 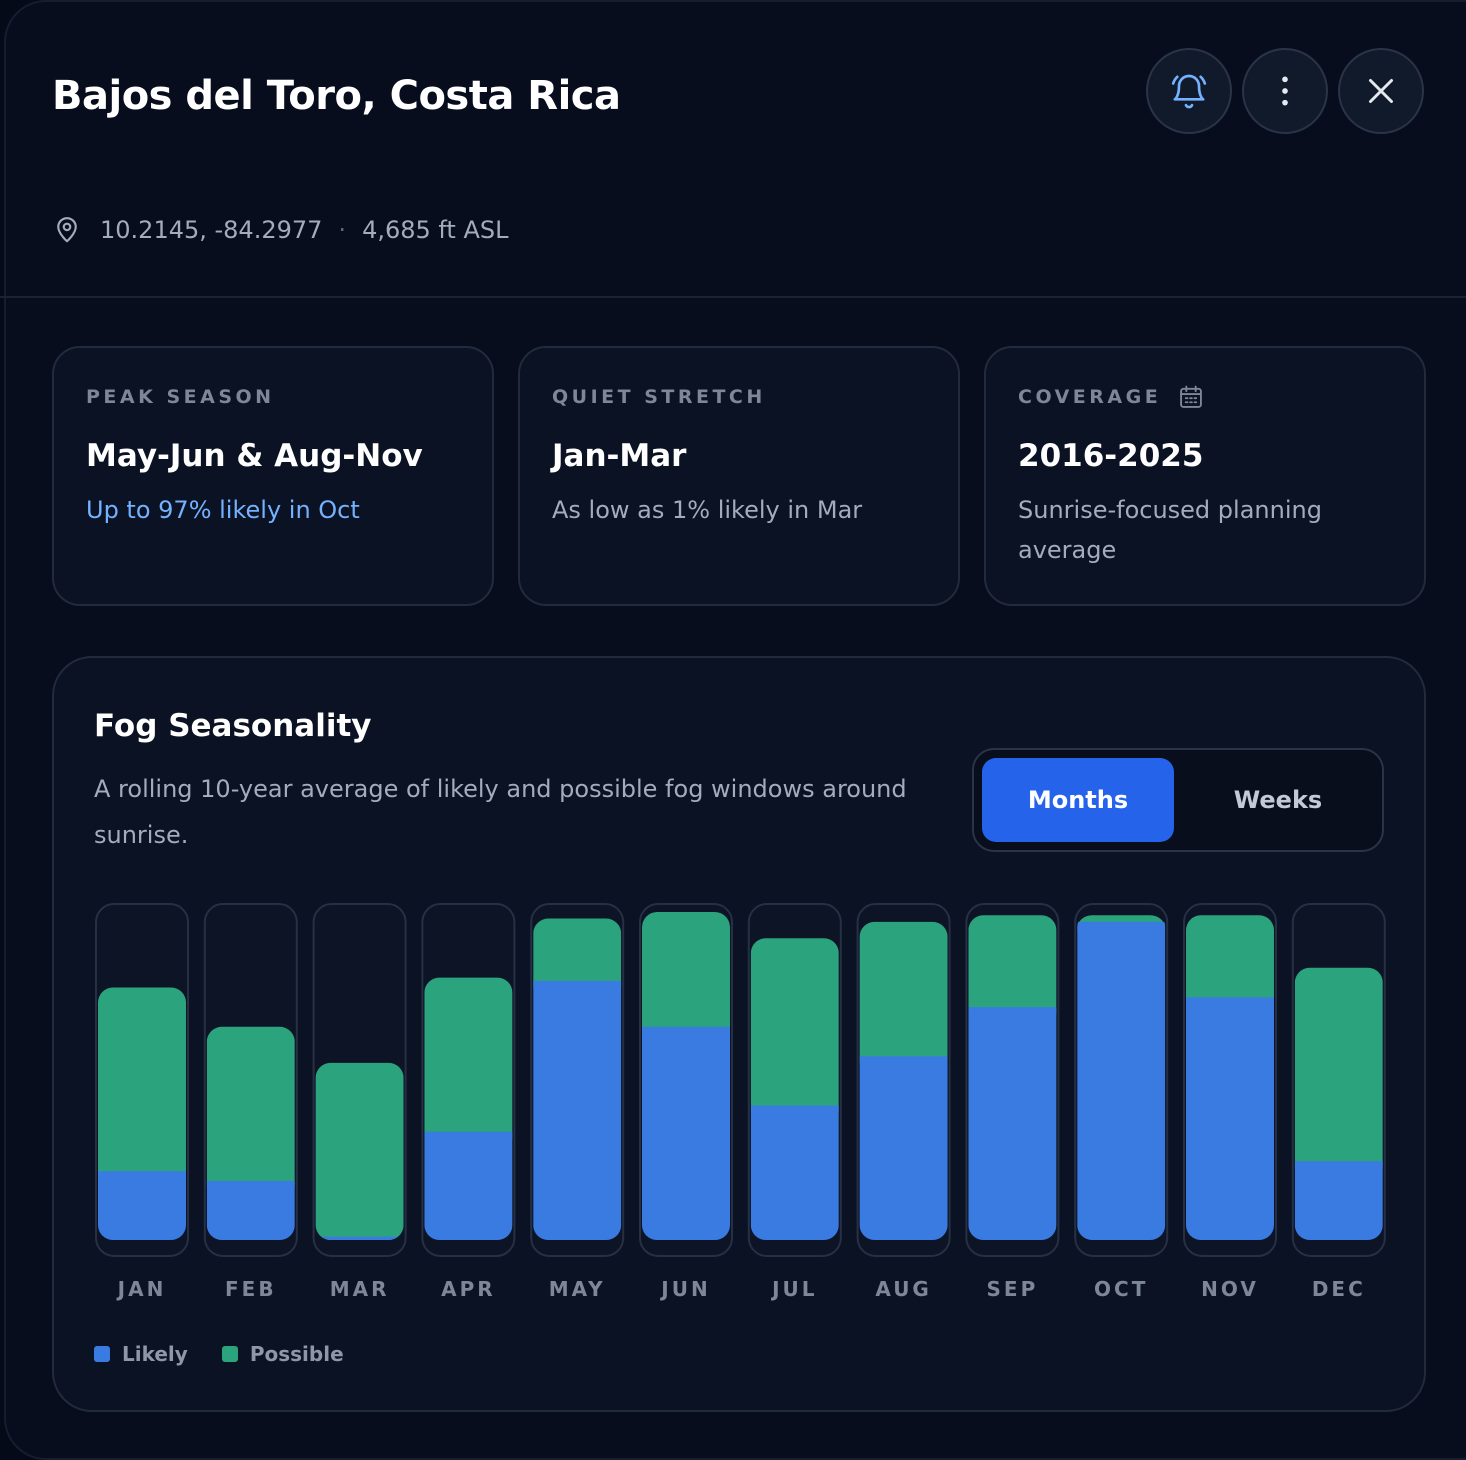 What do you see at coordinates (102, 1354) in the screenshot?
I see `legend-swatch-likely` at bounding box center [102, 1354].